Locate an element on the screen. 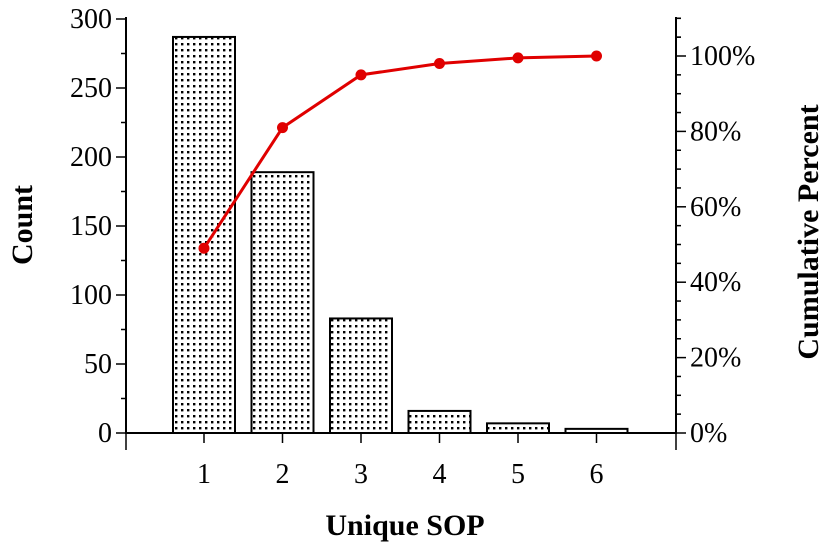 This screenshot has width=830, height=548. x-tick-label-5: 5 is located at coordinates (518, 474).